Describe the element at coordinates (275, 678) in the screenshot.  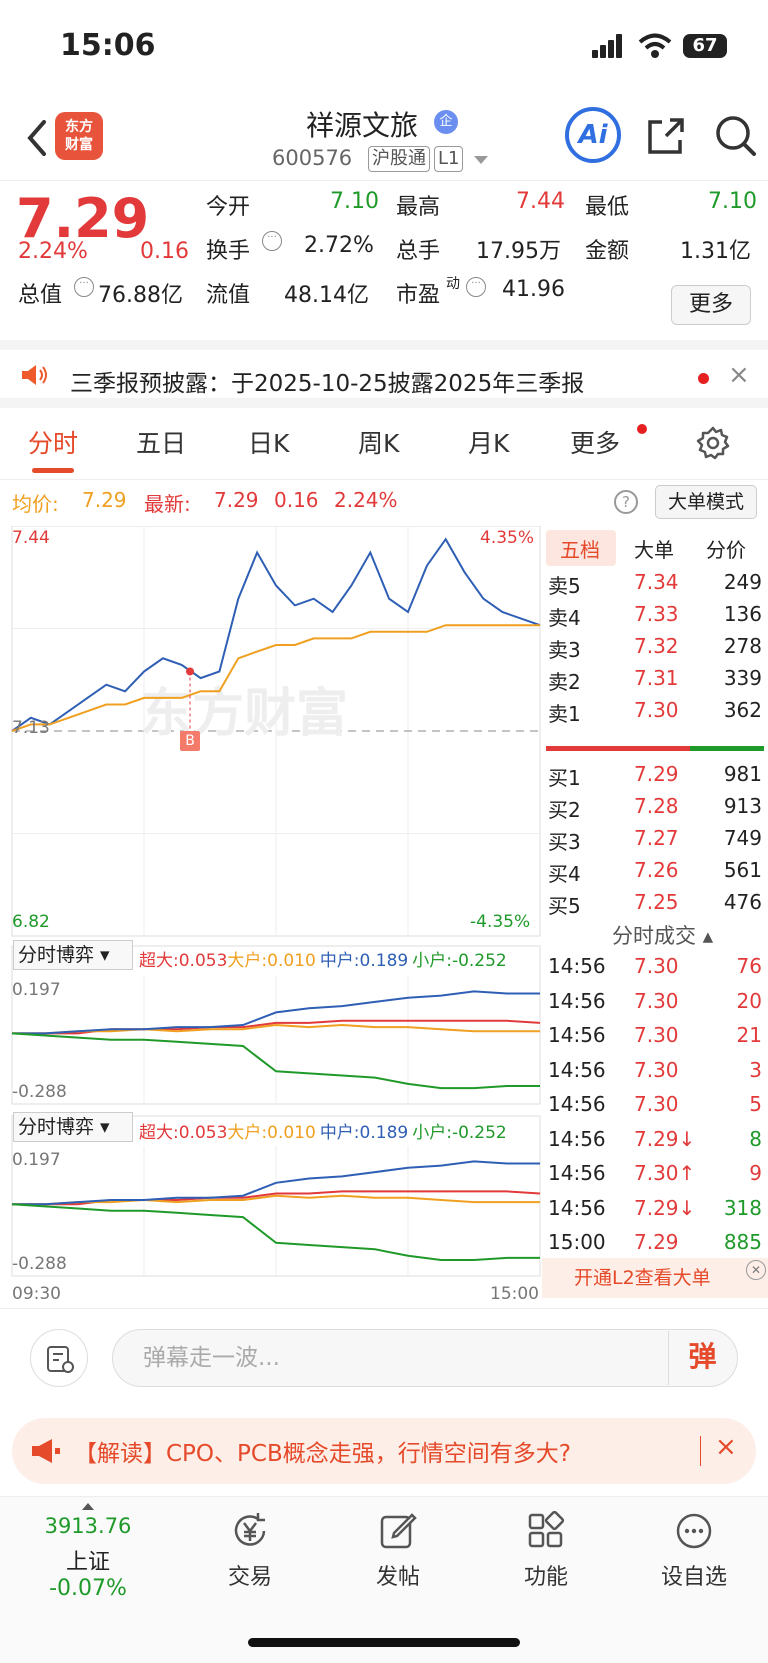
I see `avg-price-line` at that location.